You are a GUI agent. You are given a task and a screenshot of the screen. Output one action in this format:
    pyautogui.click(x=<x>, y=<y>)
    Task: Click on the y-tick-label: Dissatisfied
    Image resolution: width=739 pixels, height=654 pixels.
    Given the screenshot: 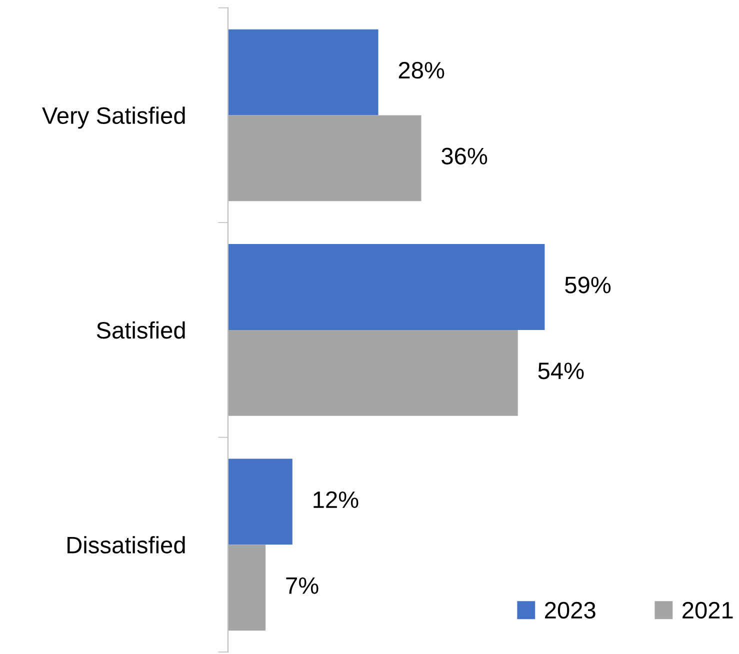 What is the action you would take?
    pyautogui.click(x=126, y=545)
    